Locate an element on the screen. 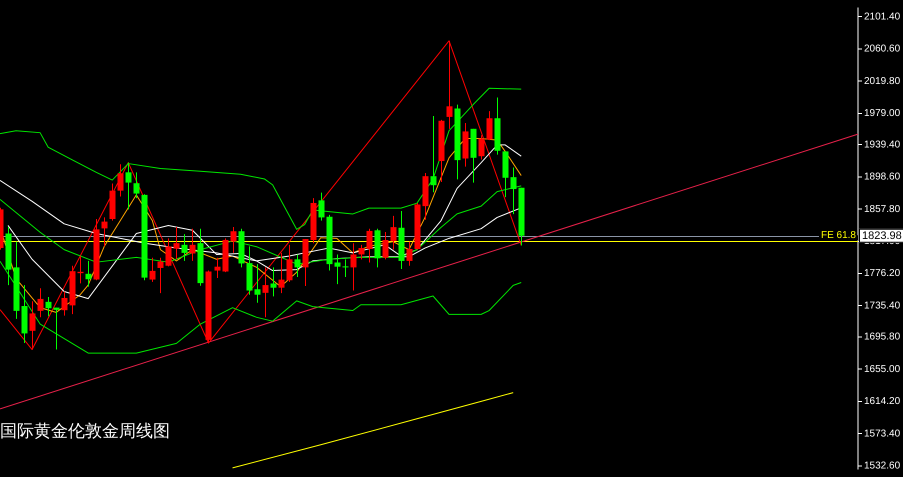 This screenshot has height=477, width=903. y-tick-label: 2060.60 is located at coordinates (882, 49).